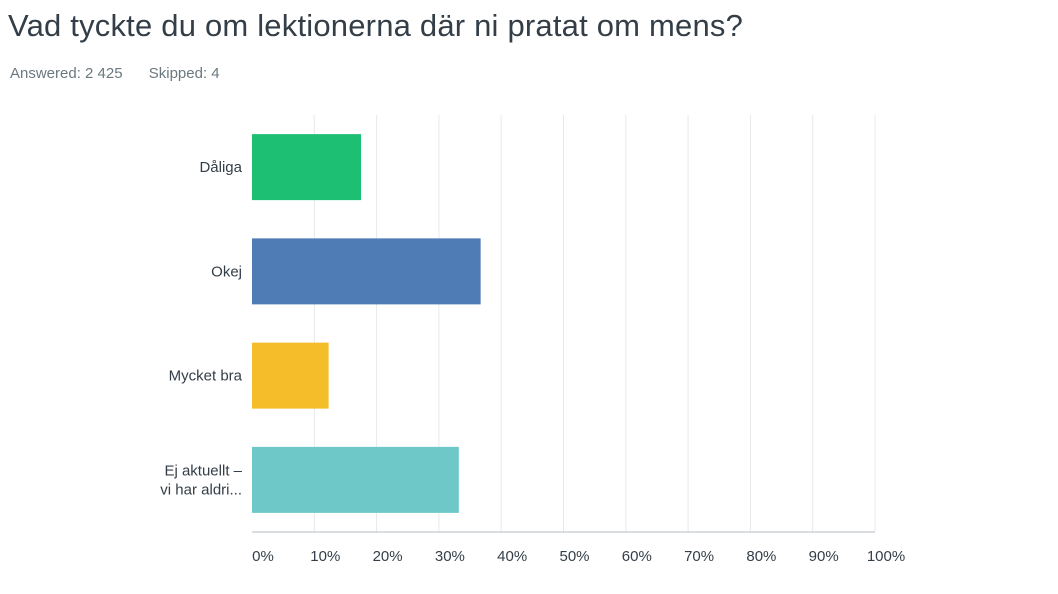  I want to click on category-label: Dåliga, so click(220, 167).